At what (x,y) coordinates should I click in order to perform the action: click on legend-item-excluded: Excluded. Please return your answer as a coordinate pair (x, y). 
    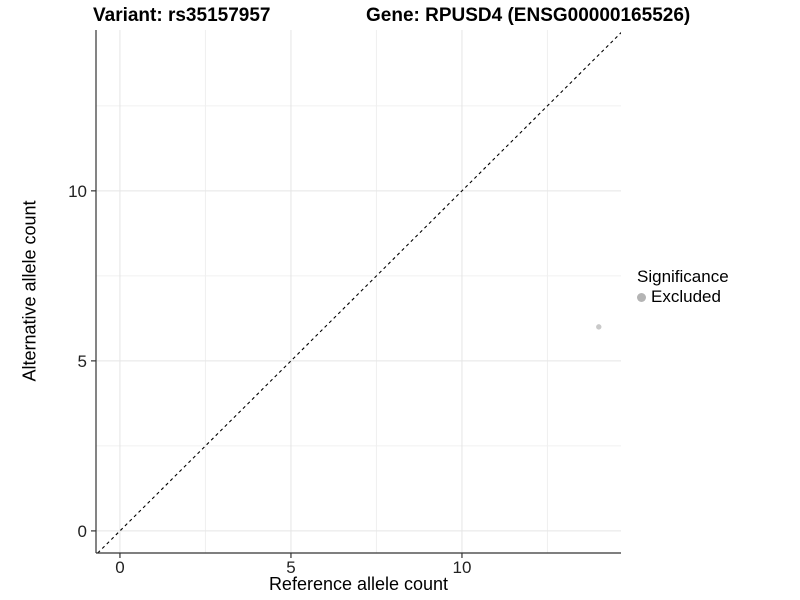
    Looking at the image, I should click on (683, 297).